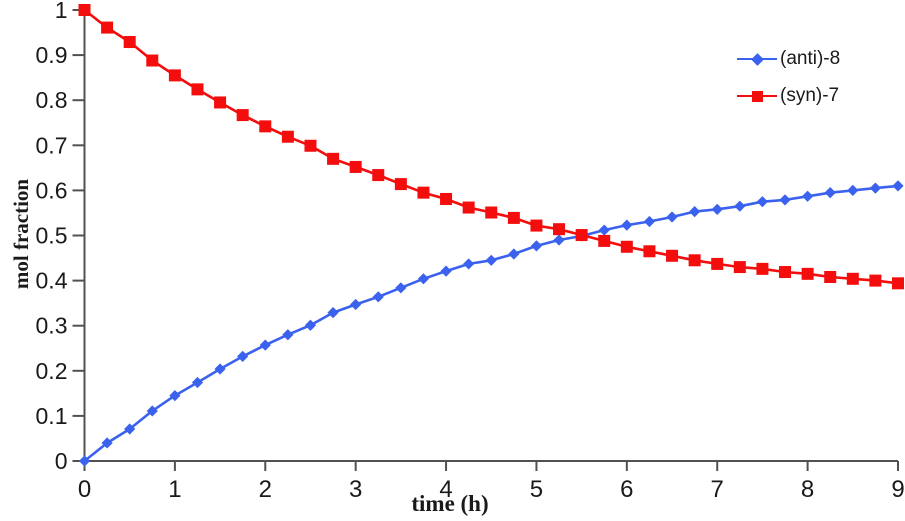 This screenshot has height=521, width=905. I want to click on legend-item-anti-8: (anti)-8, so click(788, 59).